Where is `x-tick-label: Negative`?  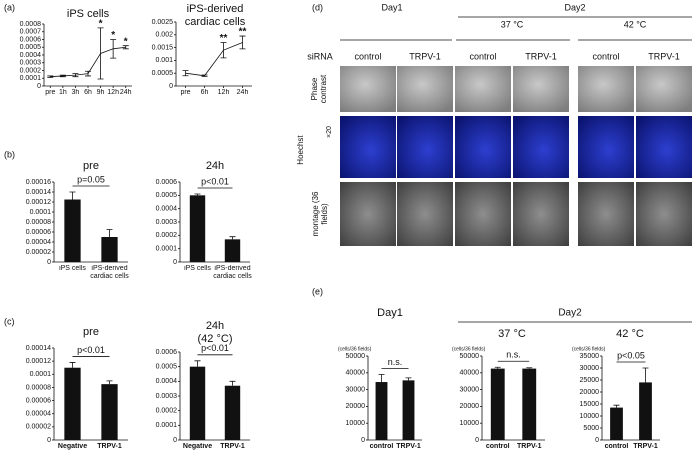
x-tick-label: Negative is located at coordinates (197, 446).